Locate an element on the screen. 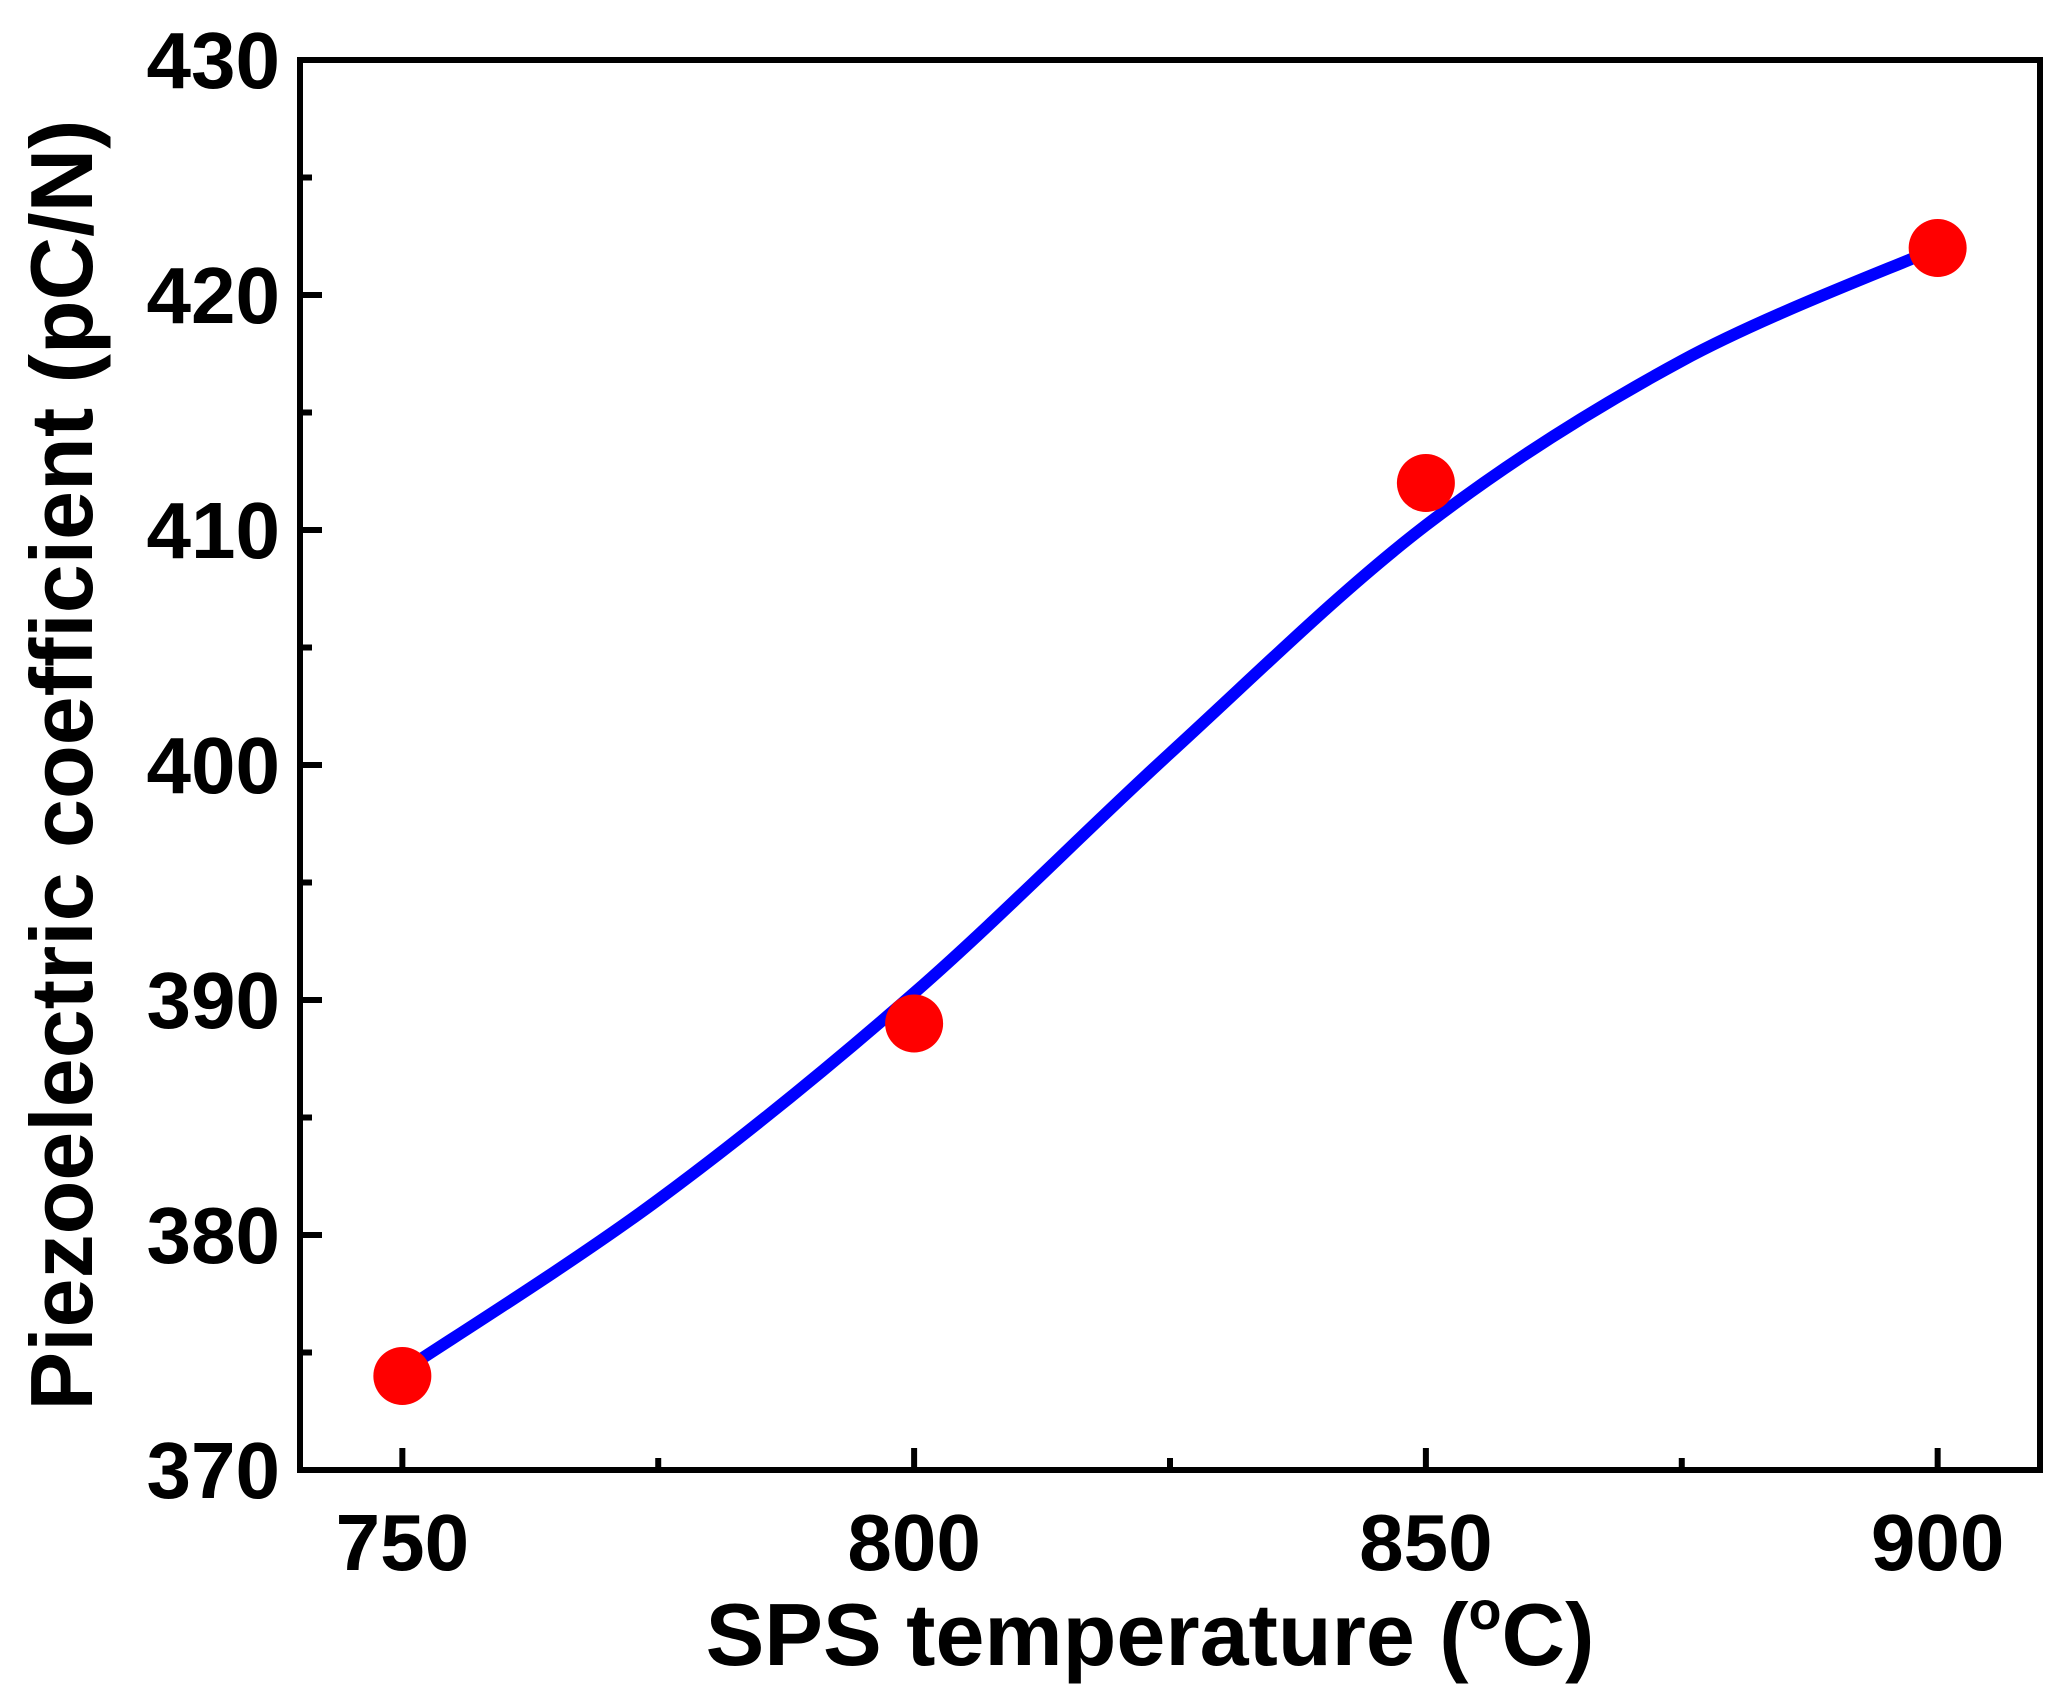 This screenshot has width=2061, height=1707. degree-symbol: o is located at coordinates (1485, 1611).